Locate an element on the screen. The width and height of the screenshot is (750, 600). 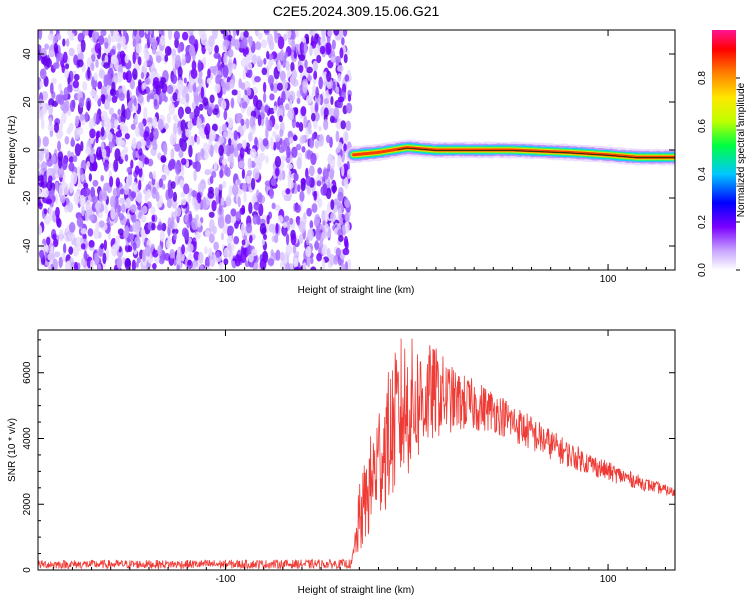
y-tick-label: 20 is located at coordinates (27, 102).